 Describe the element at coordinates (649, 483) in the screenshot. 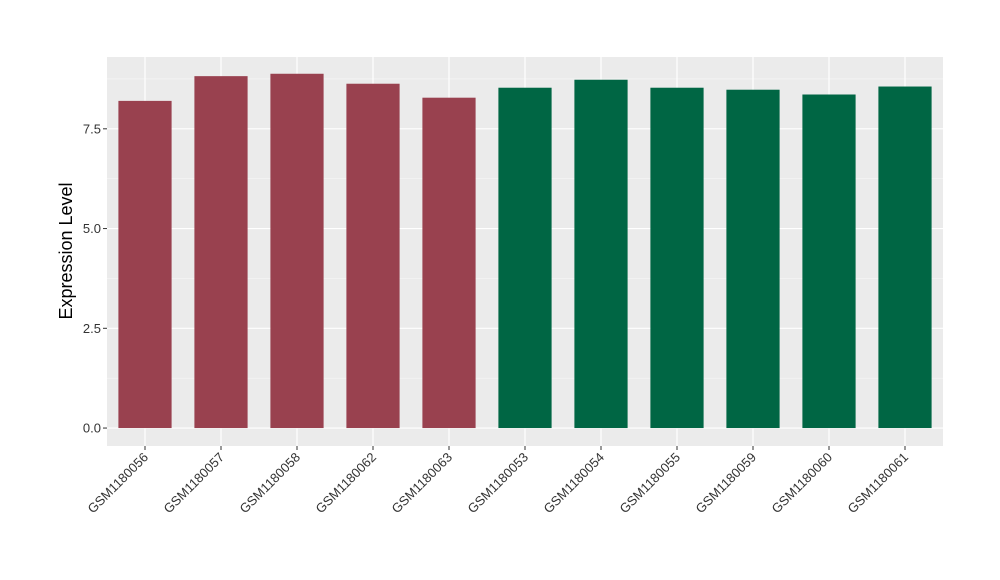

I see `x-tick-label: GSM1180055` at that location.